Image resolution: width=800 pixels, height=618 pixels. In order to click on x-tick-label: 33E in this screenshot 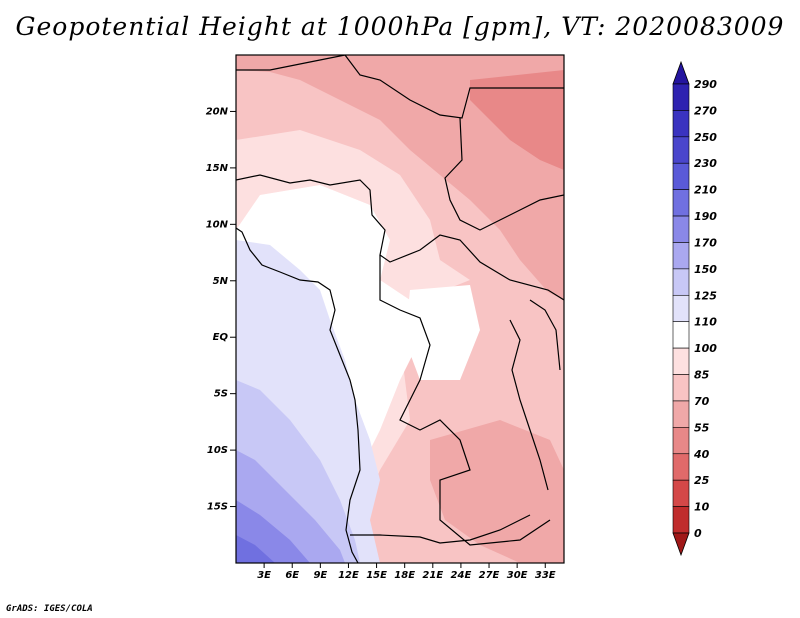, I will do `click(545, 575)`.